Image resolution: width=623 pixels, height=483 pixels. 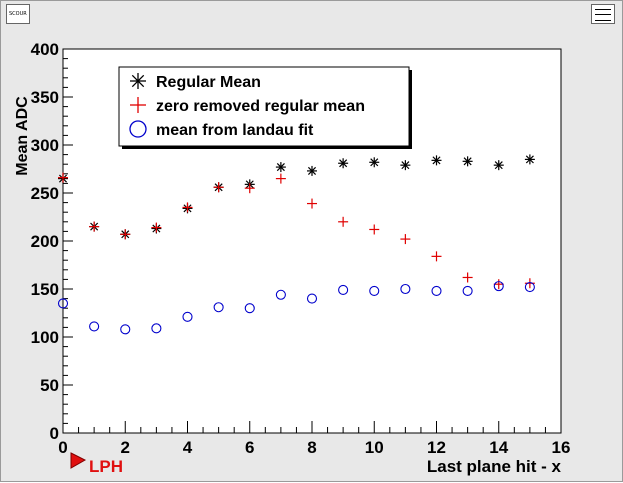 I want to click on y-tick-label: 150, so click(x=45, y=289).